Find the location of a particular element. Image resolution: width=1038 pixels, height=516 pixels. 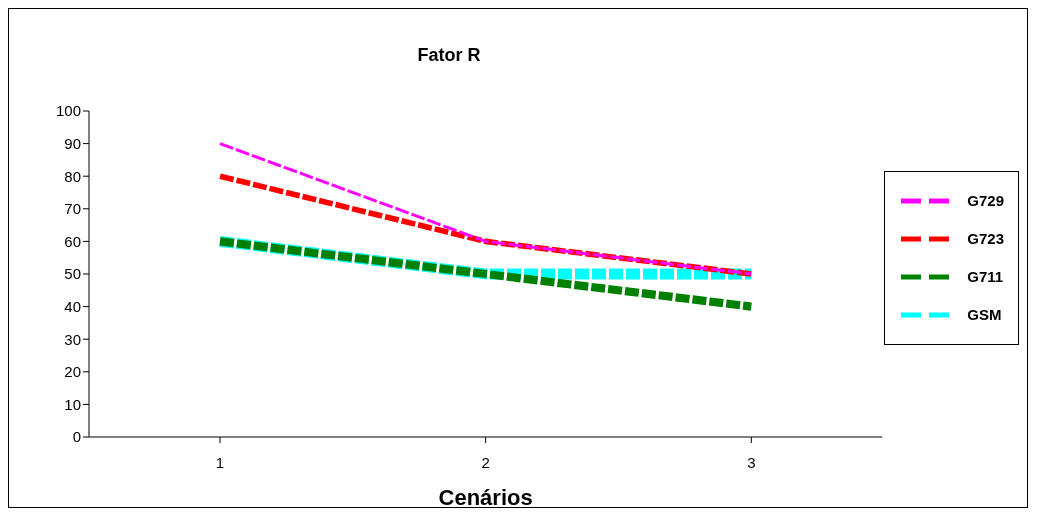

y-tick-label: 90 is located at coordinates (72, 143).